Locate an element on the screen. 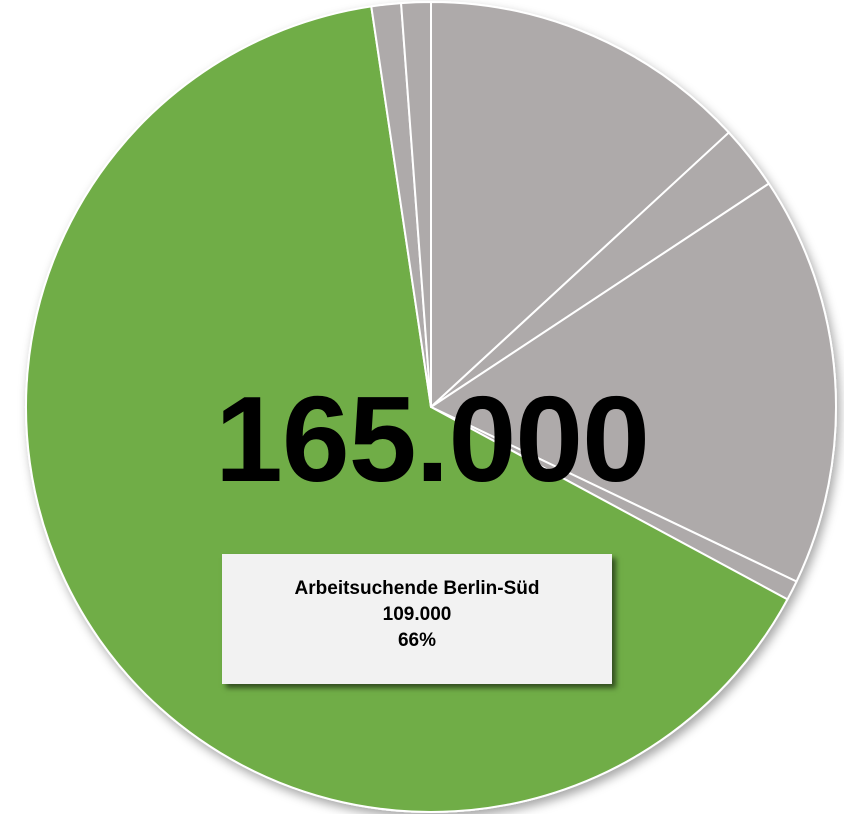  pie-slice is located at coordinates (416, 204).